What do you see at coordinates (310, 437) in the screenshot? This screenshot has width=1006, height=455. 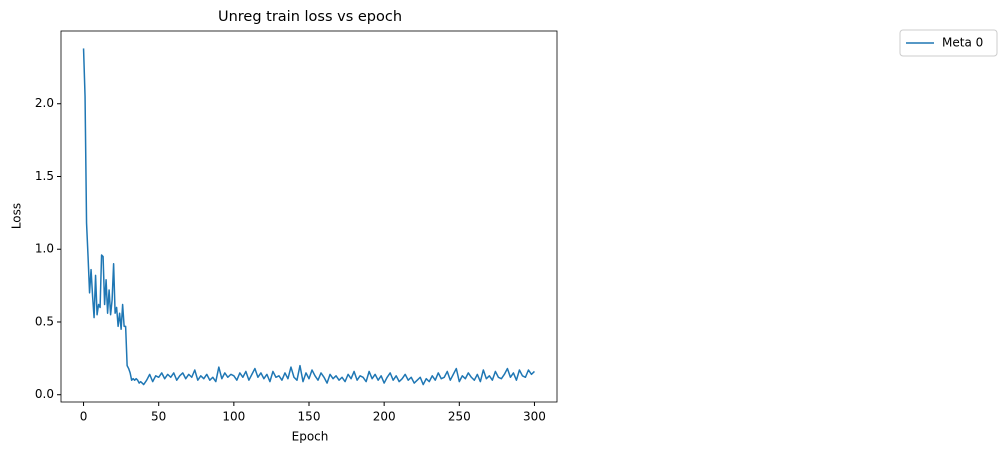 I see `x-axis-label: Epoch` at bounding box center [310, 437].